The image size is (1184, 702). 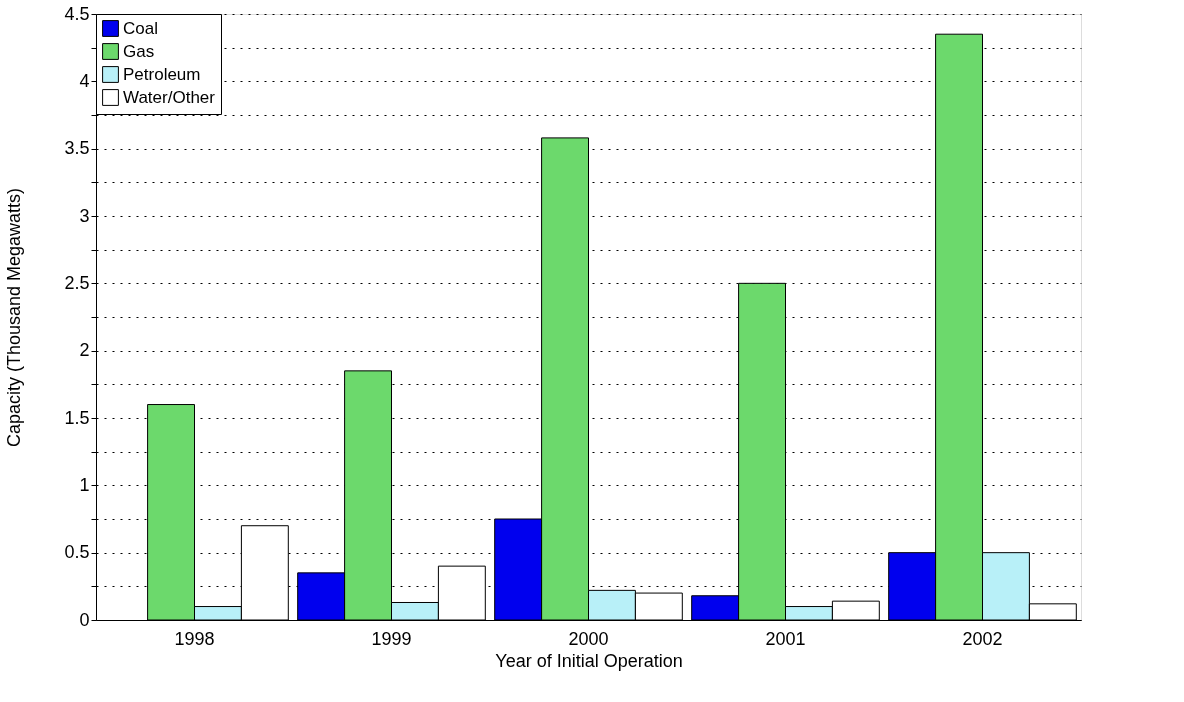 I want to click on x-tick-label: 2001, so click(x=785, y=638).